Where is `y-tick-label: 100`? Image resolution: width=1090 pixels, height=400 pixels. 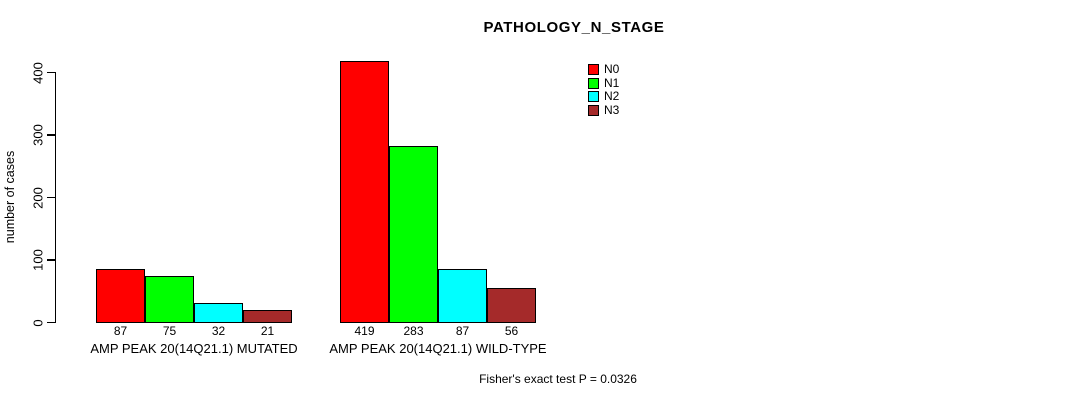
y-tick-label: 100 is located at coordinates (38, 260).